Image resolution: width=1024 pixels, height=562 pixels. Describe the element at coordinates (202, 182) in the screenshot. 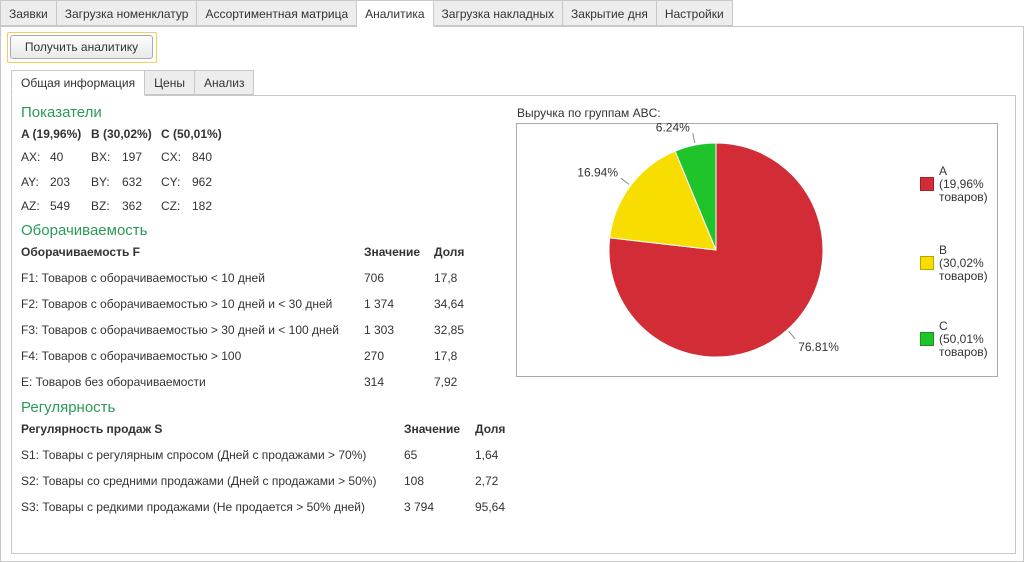

I see `indicator-value: 962` at that location.